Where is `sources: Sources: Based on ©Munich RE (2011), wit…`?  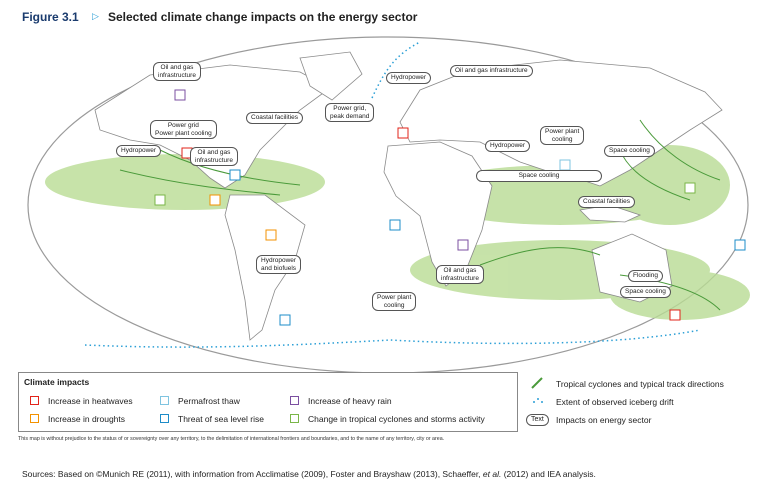
sources: Sources: Based on ©Munich RE (2011), wit… is located at coordinates (309, 474).